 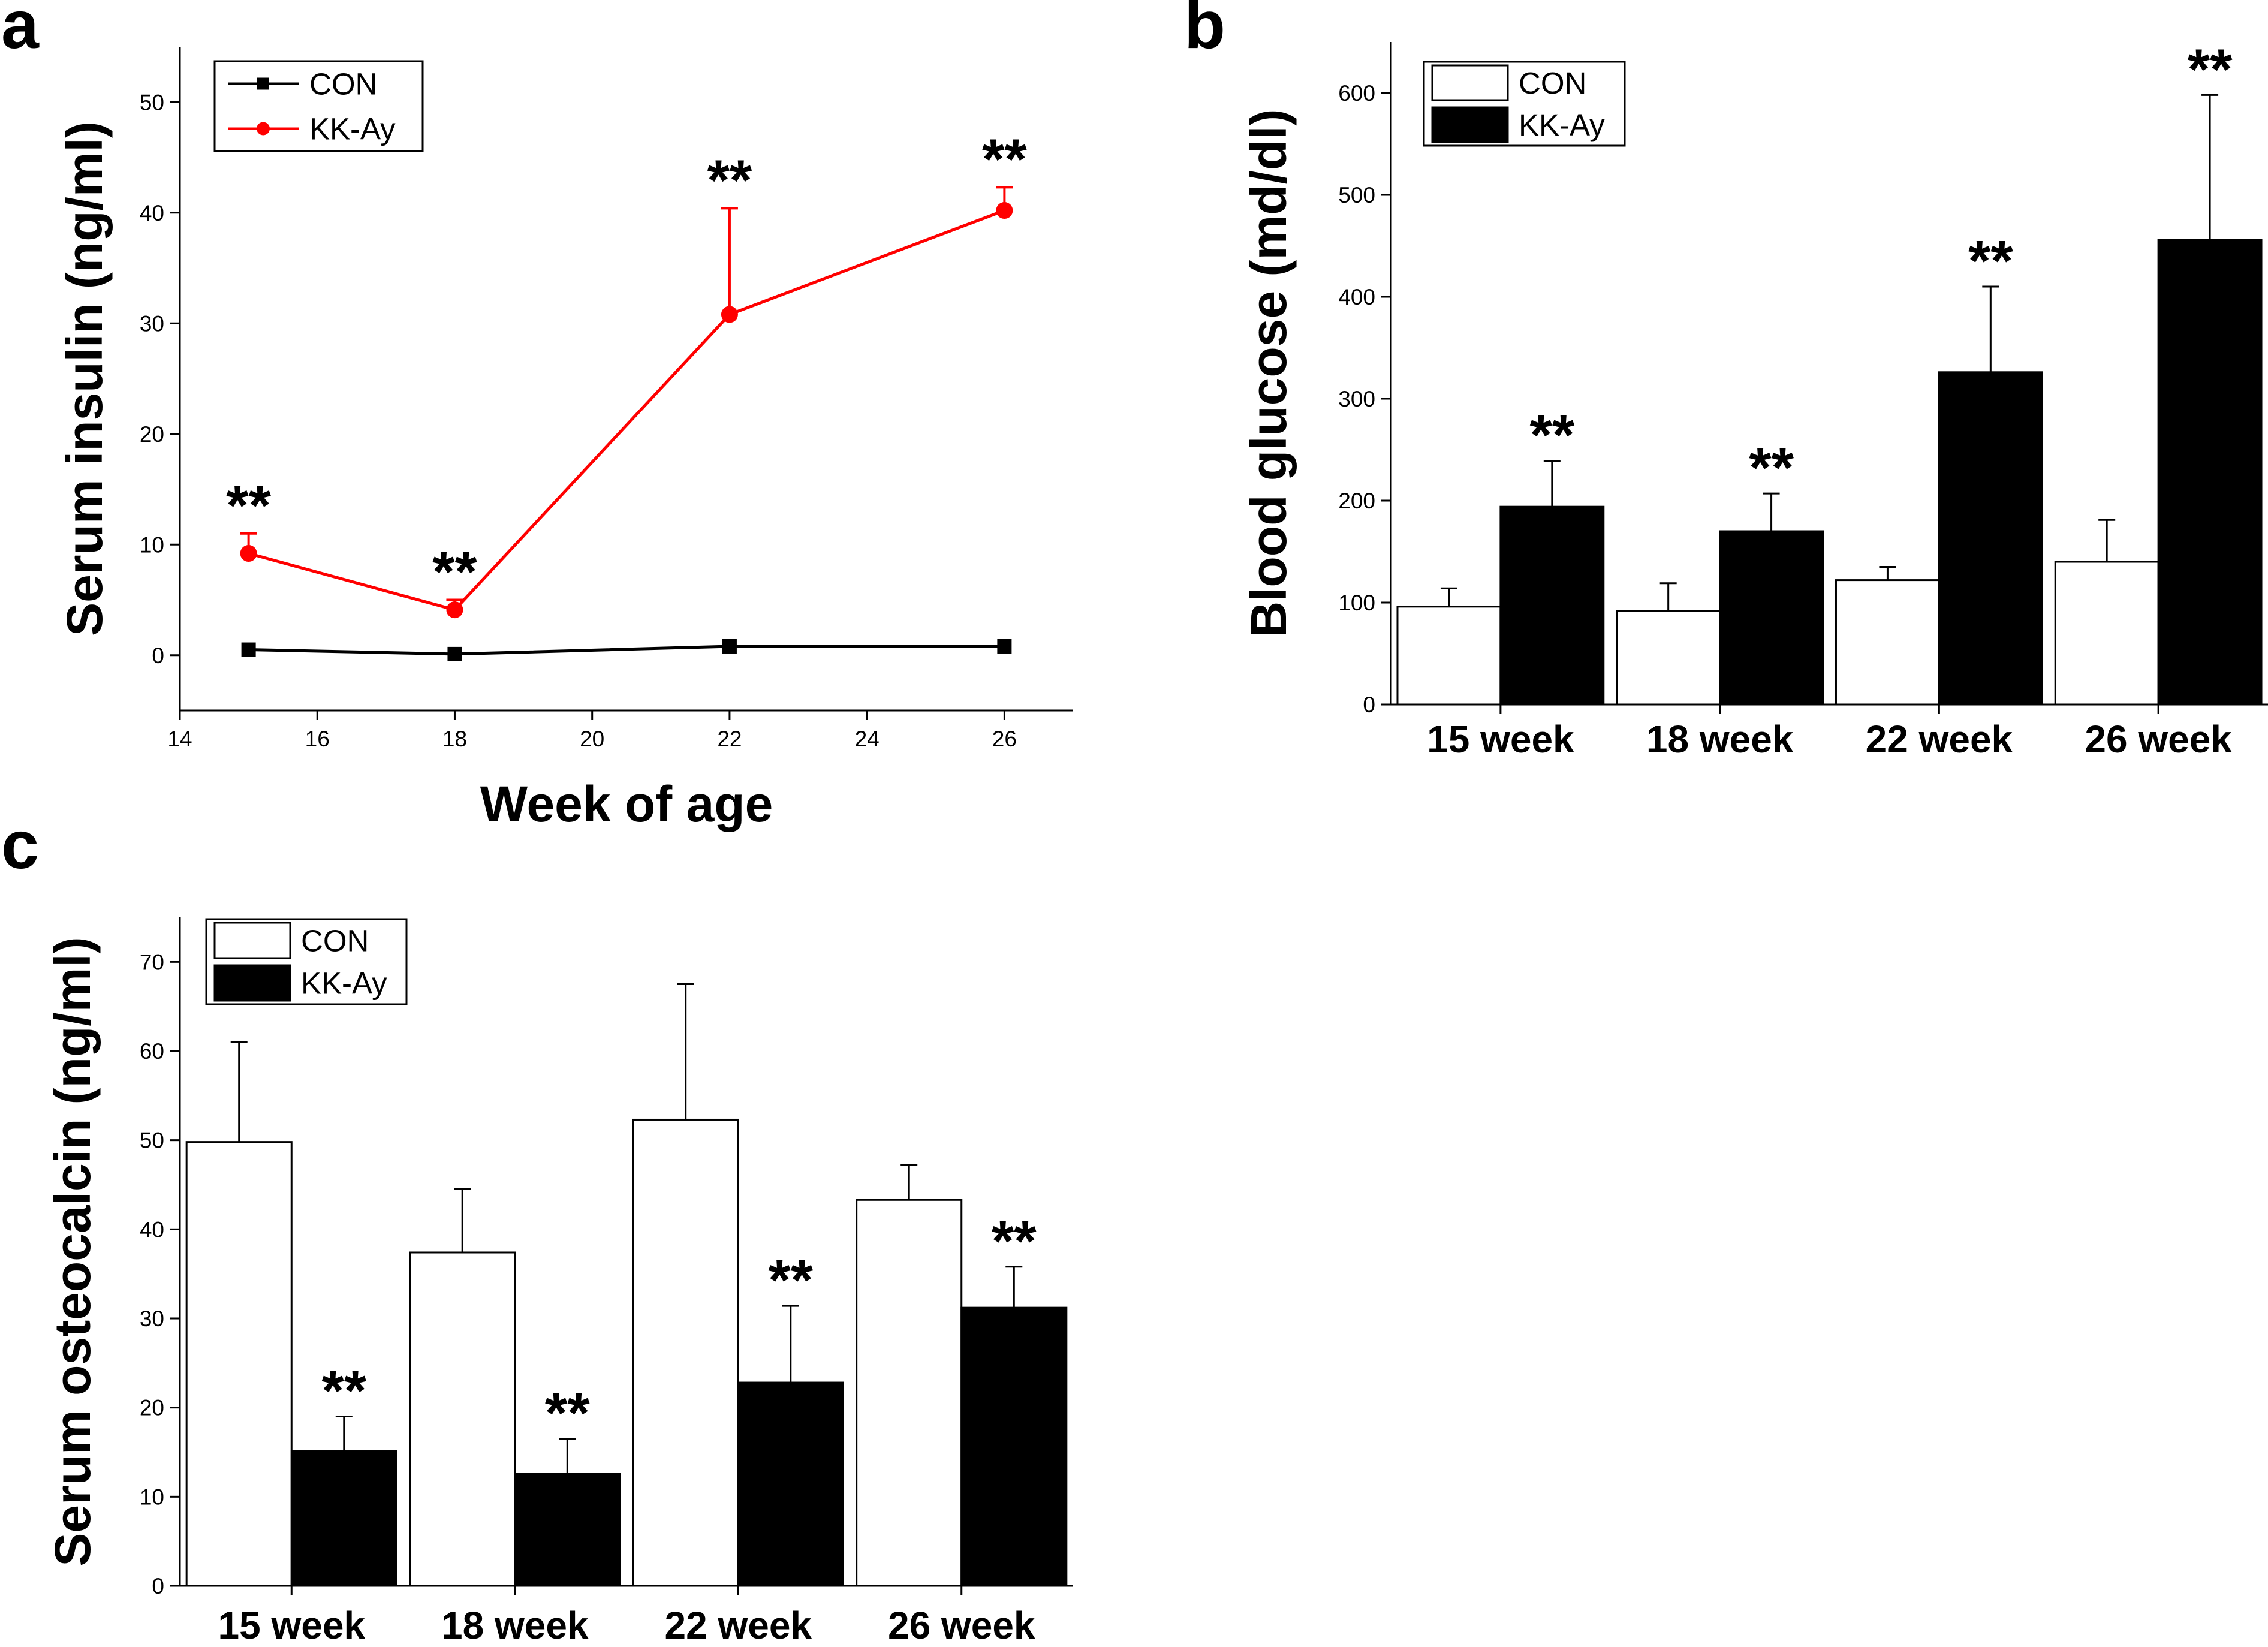 What do you see at coordinates (72, 1251) in the screenshot?
I see `y-axis-title: Serum osteocalcin (ng/ml)` at bounding box center [72, 1251].